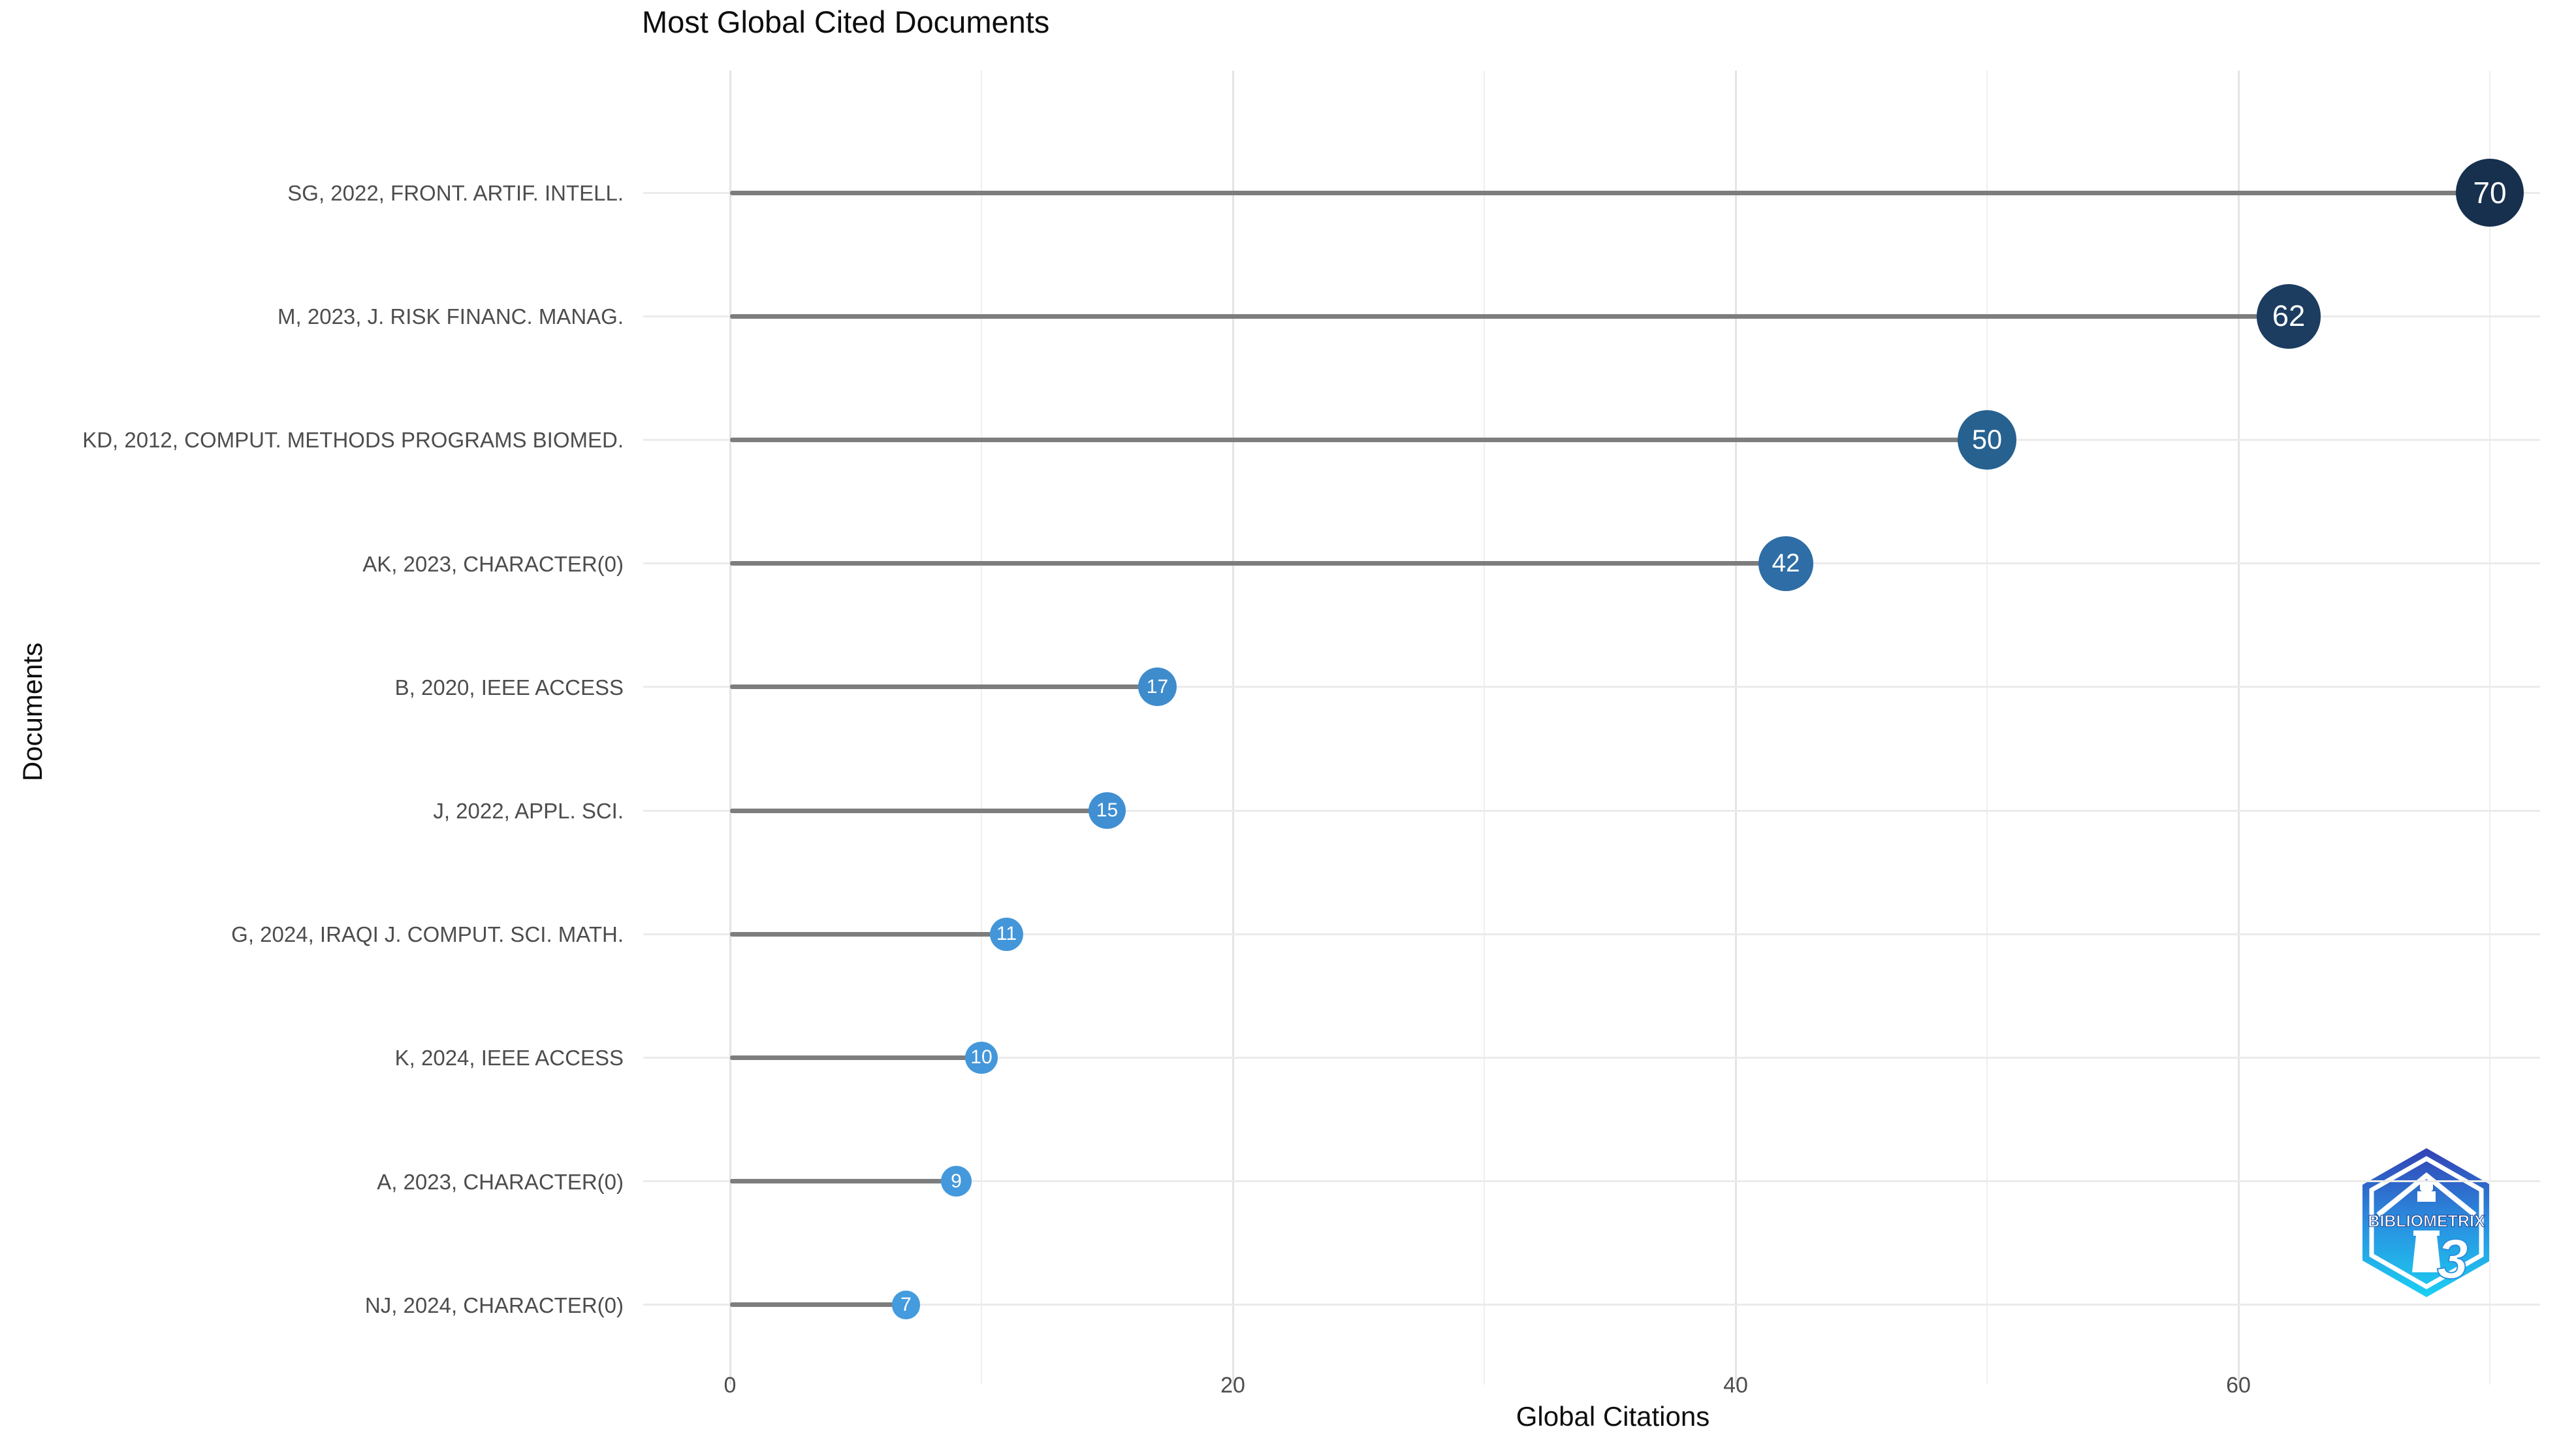  Describe the element at coordinates (33, 712) in the screenshot. I see `y-axis-title: Documents` at that location.